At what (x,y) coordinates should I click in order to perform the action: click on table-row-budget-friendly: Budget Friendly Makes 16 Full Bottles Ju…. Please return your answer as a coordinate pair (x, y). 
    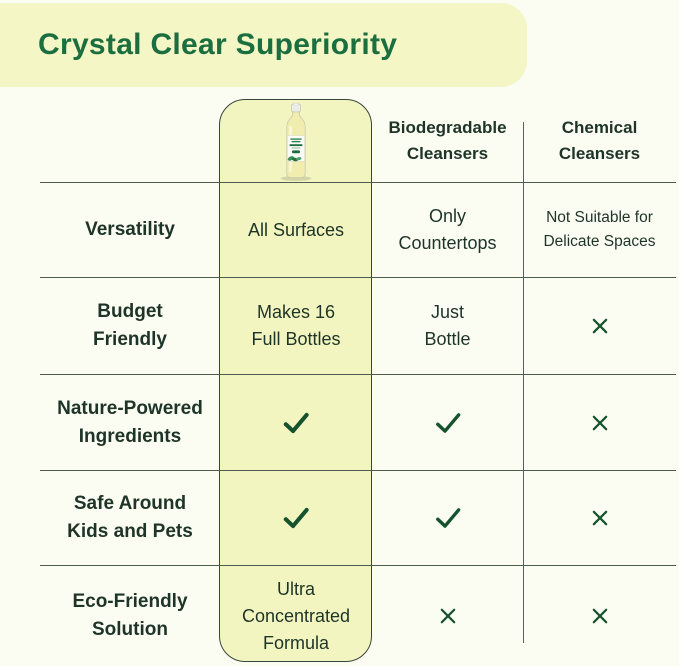
    Looking at the image, I should click on (358, 326).